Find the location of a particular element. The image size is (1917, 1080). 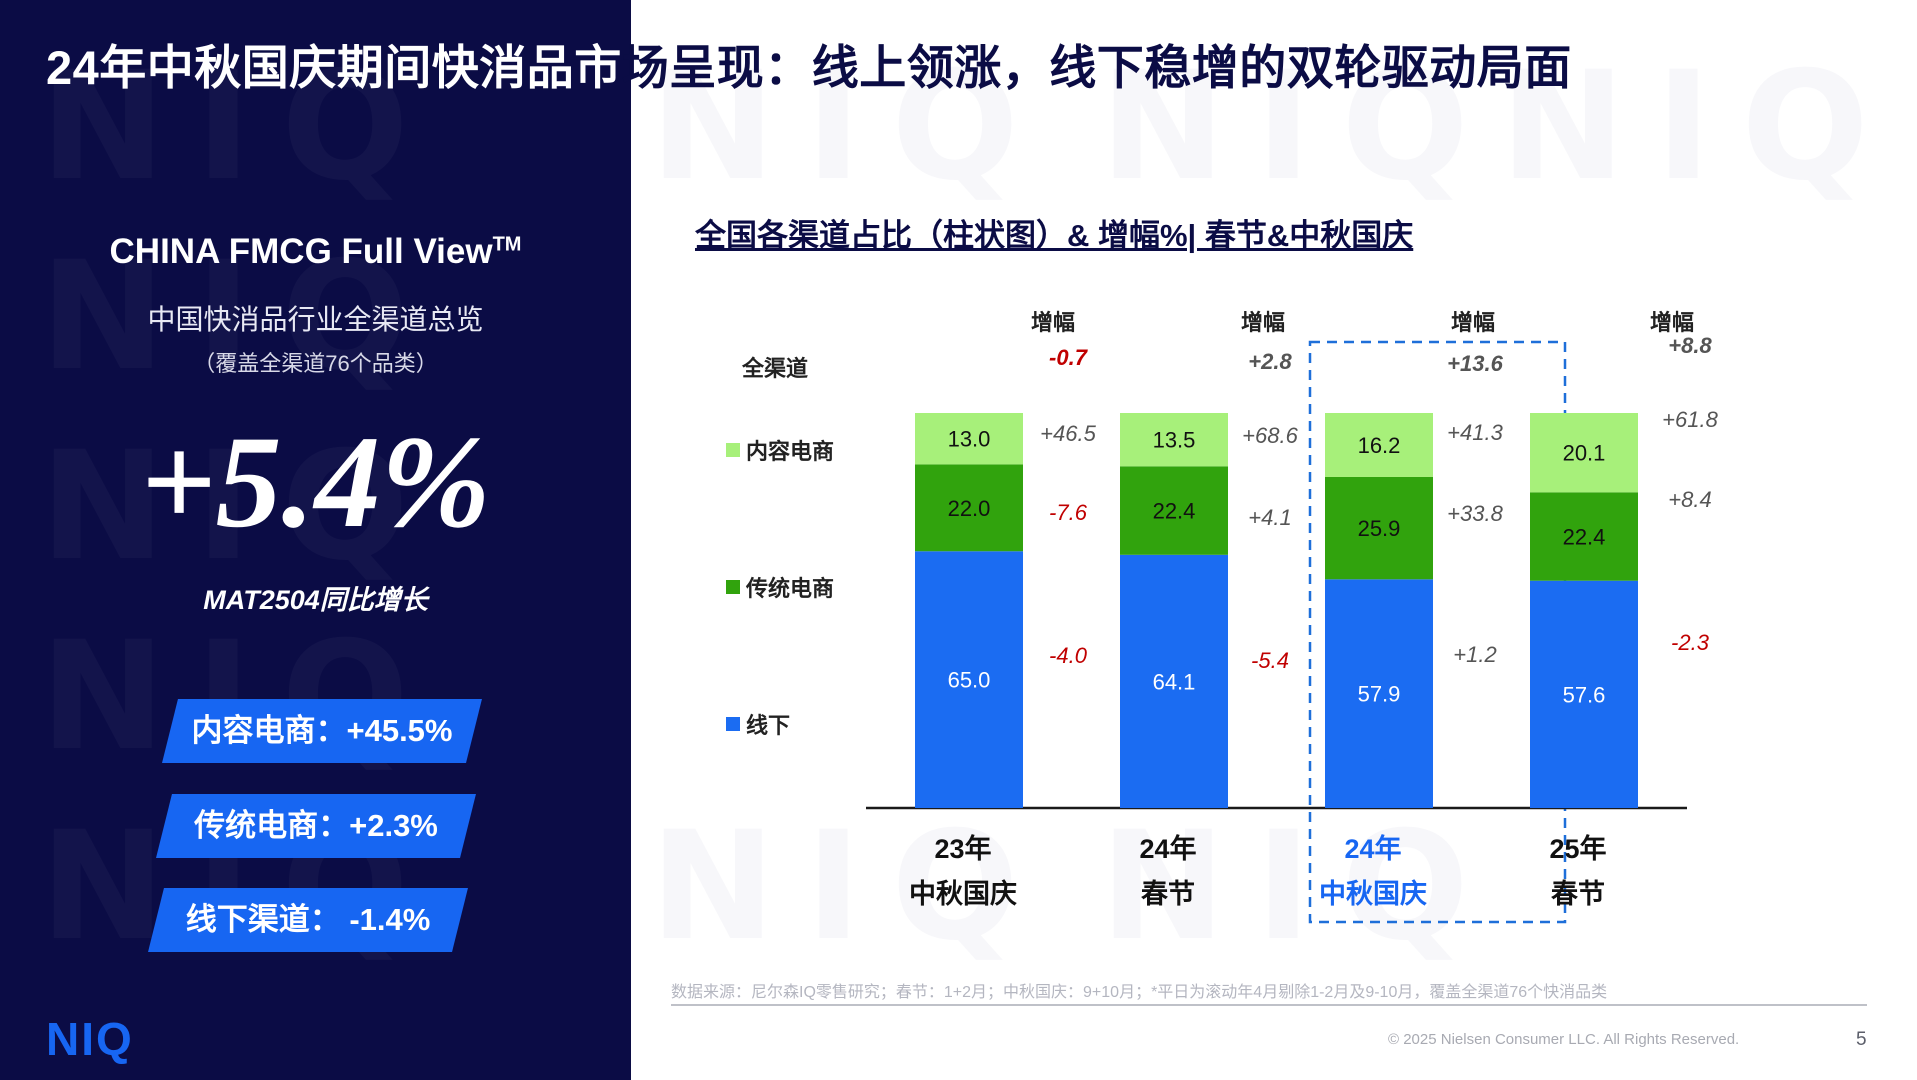

category-label: 25年 is located at coordinates (1577, 848).